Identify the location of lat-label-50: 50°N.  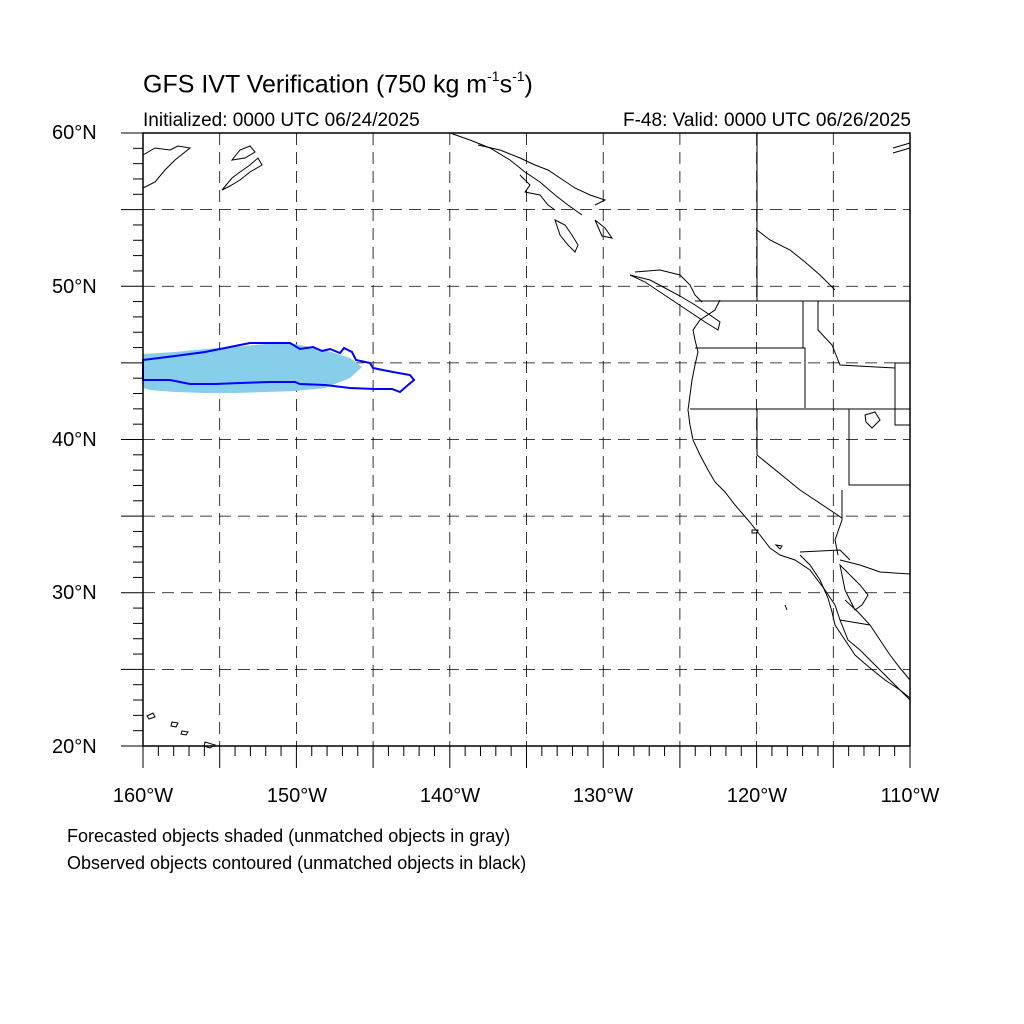
(74, 287).